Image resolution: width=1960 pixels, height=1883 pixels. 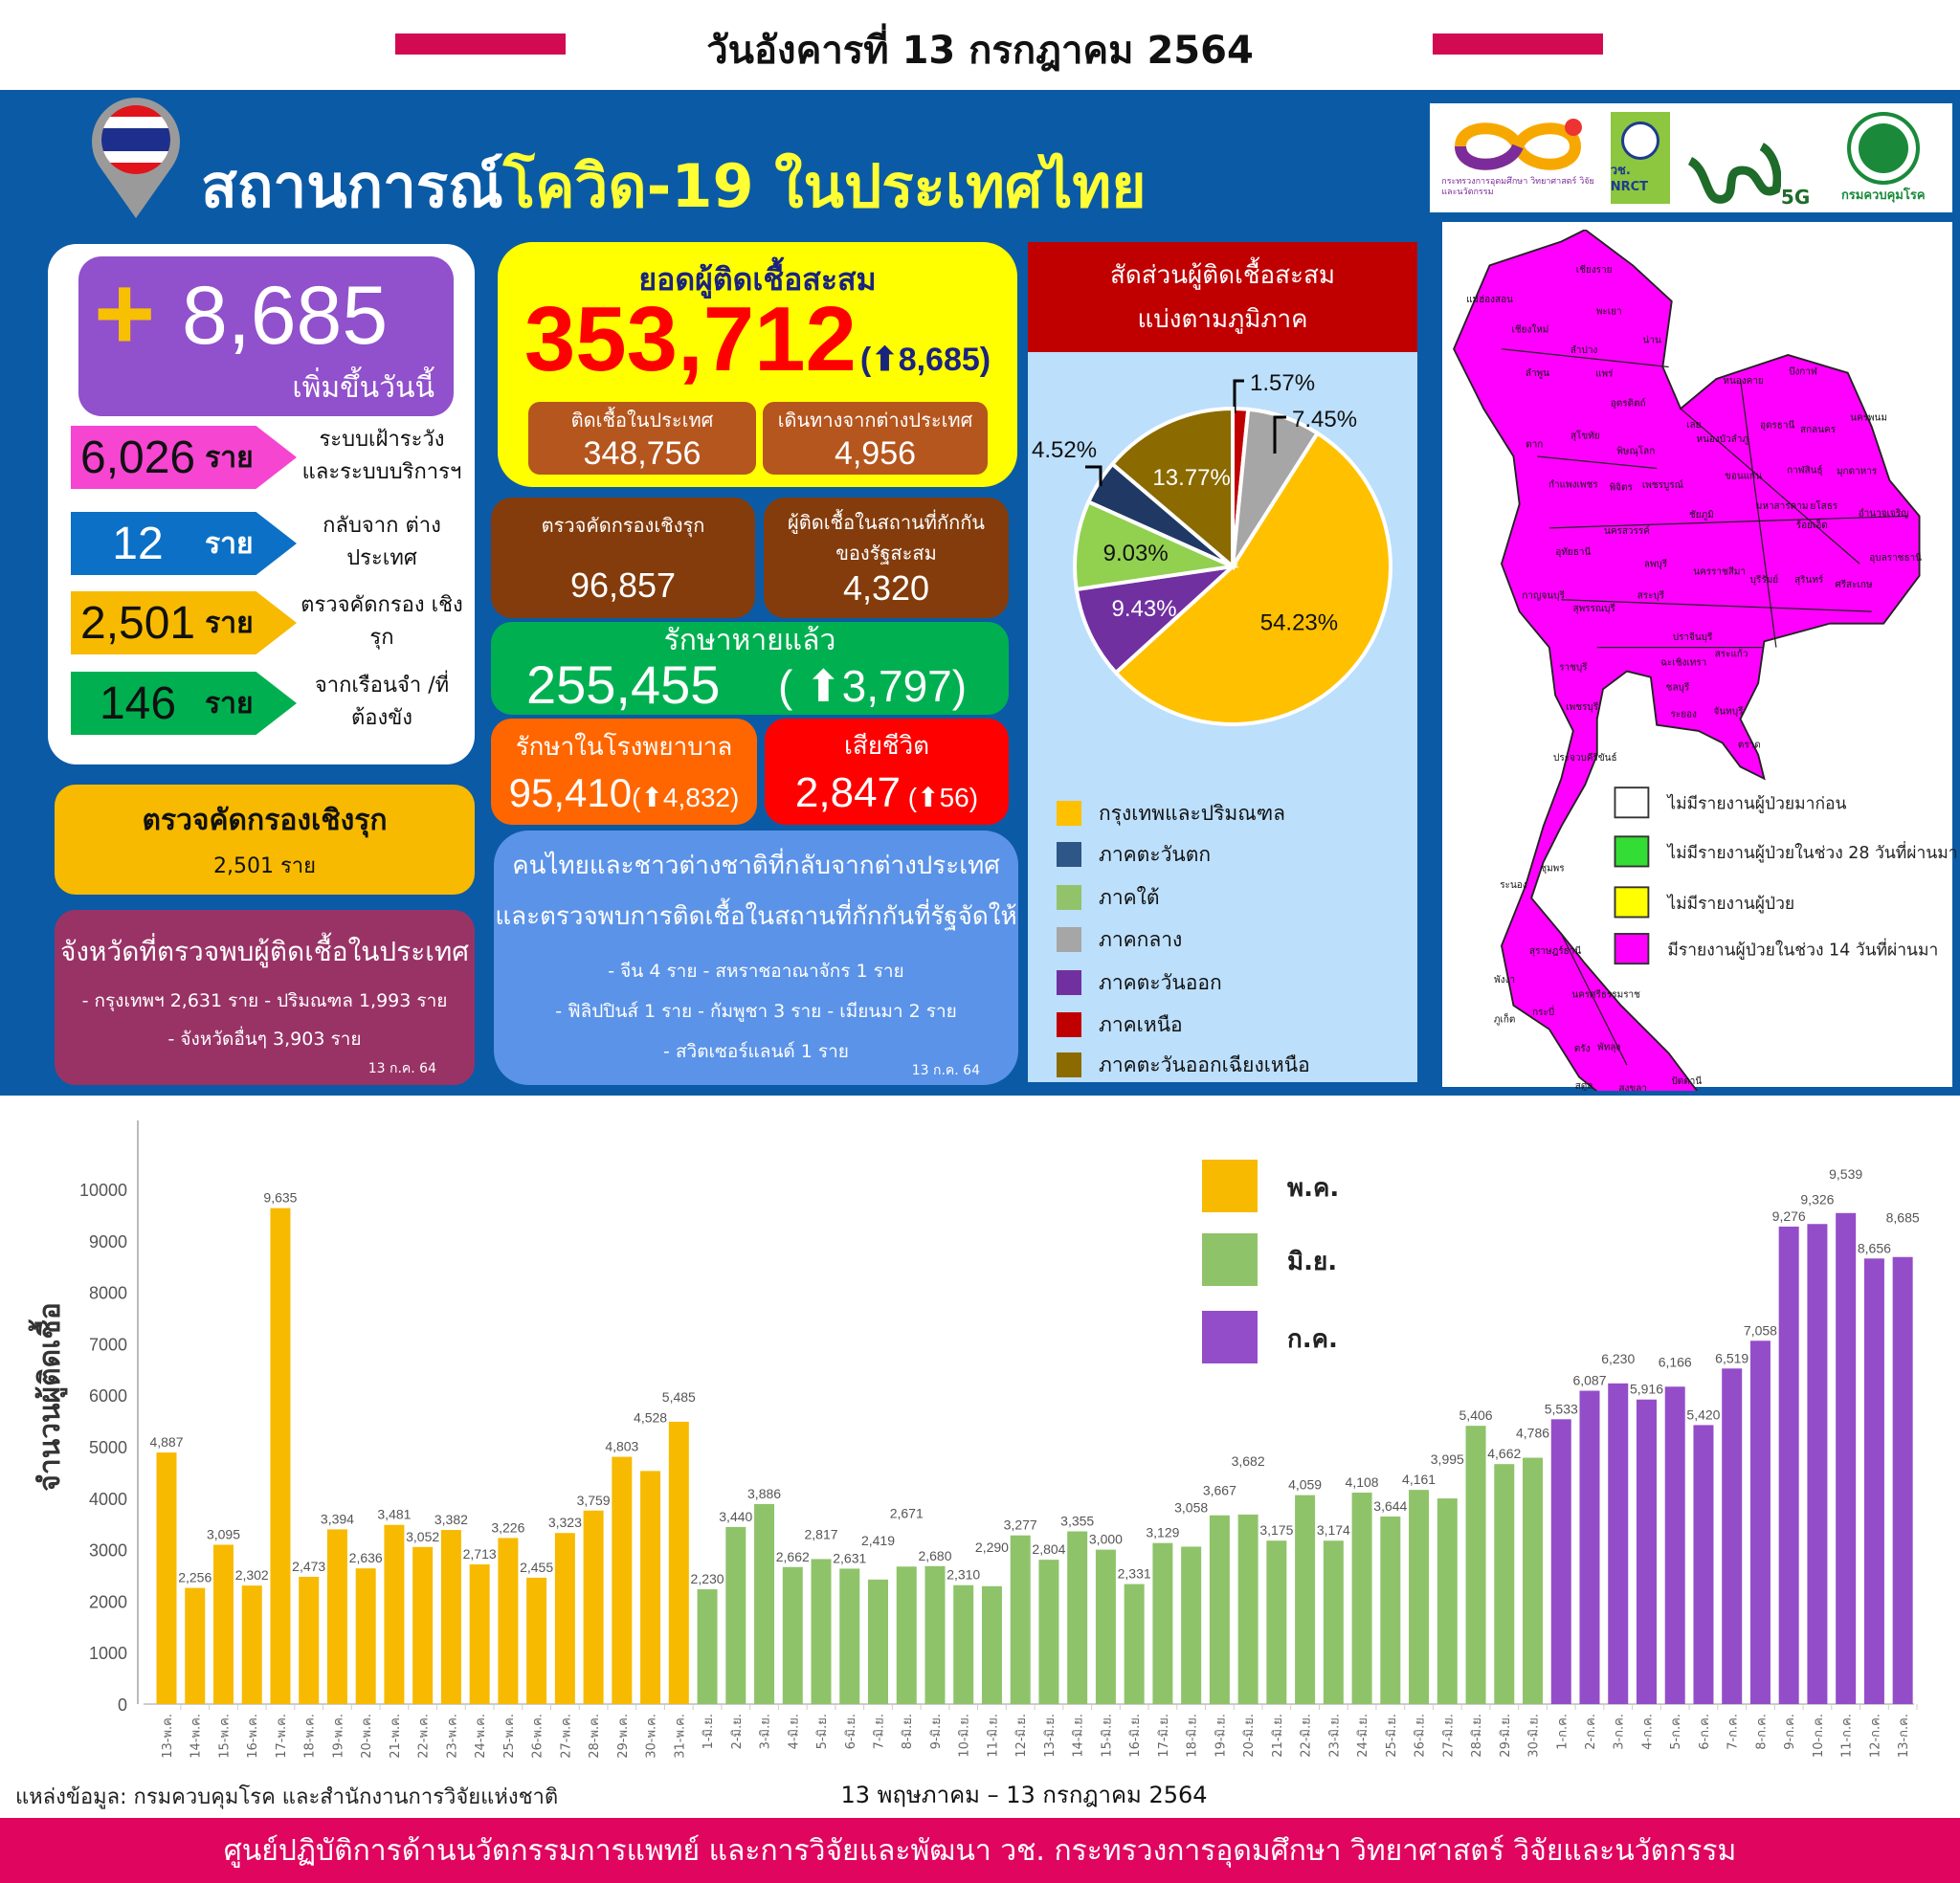 What do you see at coordinates (965, 1736) in the screenshot?
I see `x-tick-label: 10-มิ.ย.` at bounding box center [965, 1736].